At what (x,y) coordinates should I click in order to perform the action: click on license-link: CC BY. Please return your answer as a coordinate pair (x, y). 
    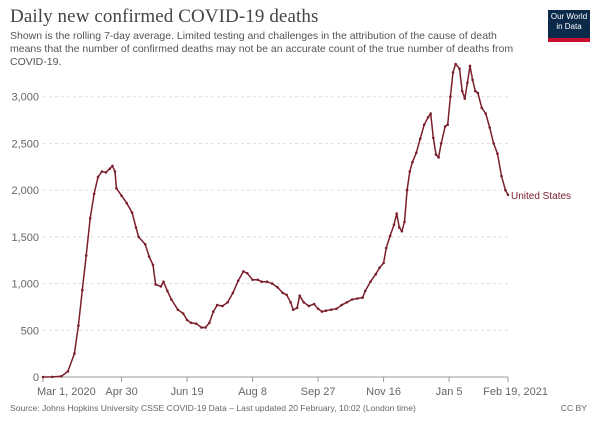
    Looking at the image, I should click on (573, 408).